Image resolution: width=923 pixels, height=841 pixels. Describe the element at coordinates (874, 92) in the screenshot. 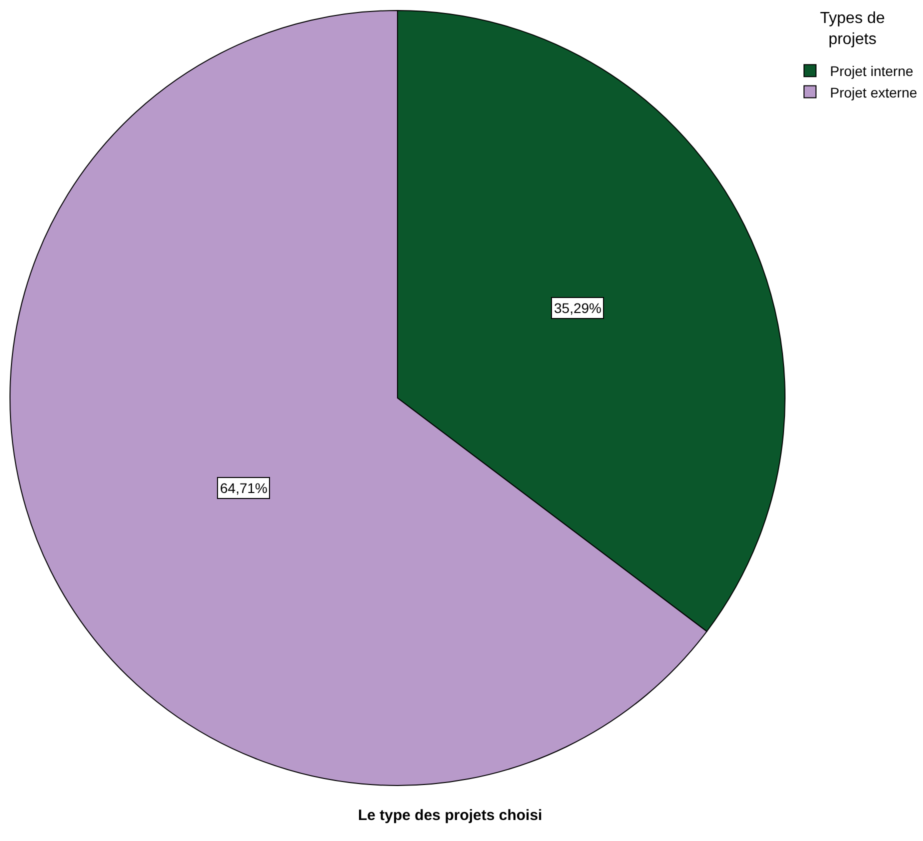

I see `legend-label: Projet externe` at that location.